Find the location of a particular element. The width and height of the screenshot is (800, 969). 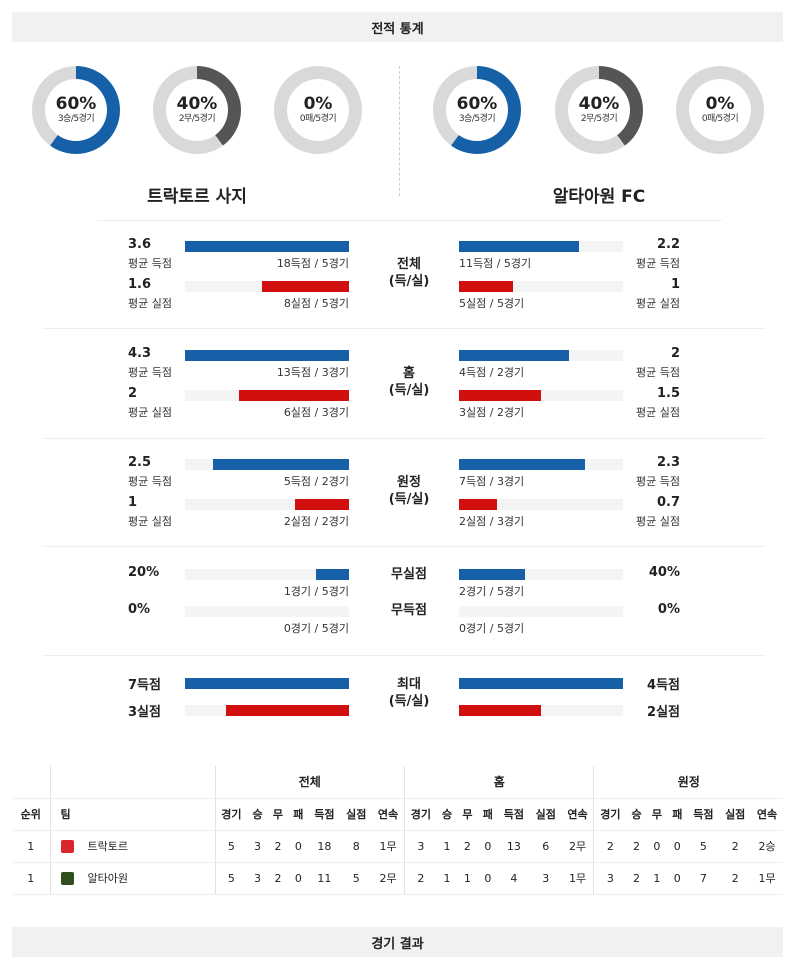

left-bar-note: 8실점 / 5경기 is located at coordinates (316, 303).